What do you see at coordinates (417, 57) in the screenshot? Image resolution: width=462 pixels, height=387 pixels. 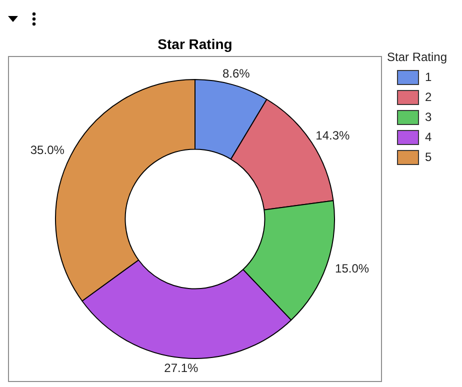 I see `legend-title: Star Rating` at bounding box center [417, 57].